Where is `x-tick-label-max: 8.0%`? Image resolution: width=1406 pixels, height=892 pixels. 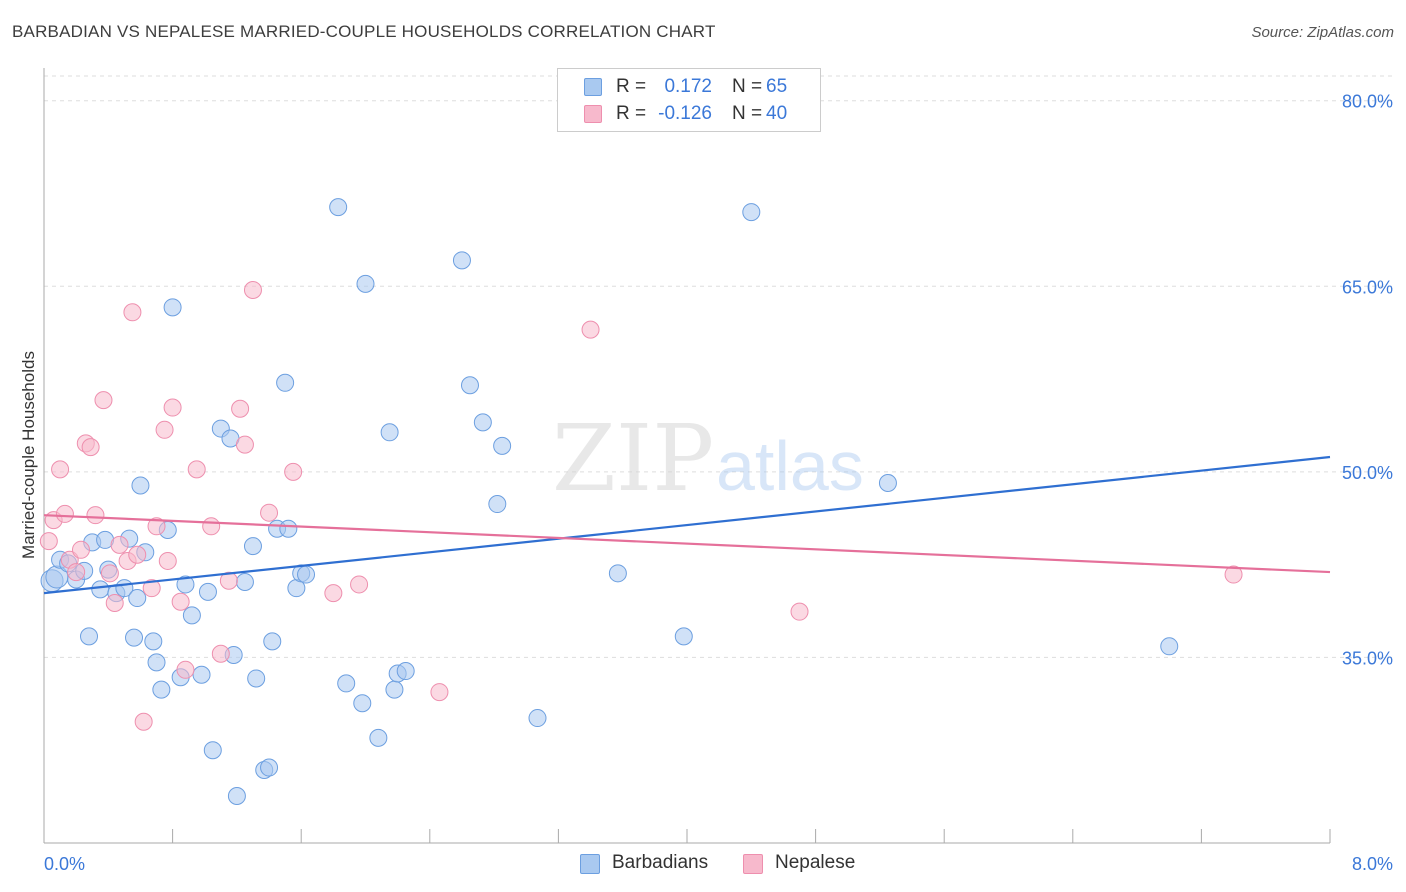 x-tick-label-max: 8.0% is located at coordinates (1372, 864).